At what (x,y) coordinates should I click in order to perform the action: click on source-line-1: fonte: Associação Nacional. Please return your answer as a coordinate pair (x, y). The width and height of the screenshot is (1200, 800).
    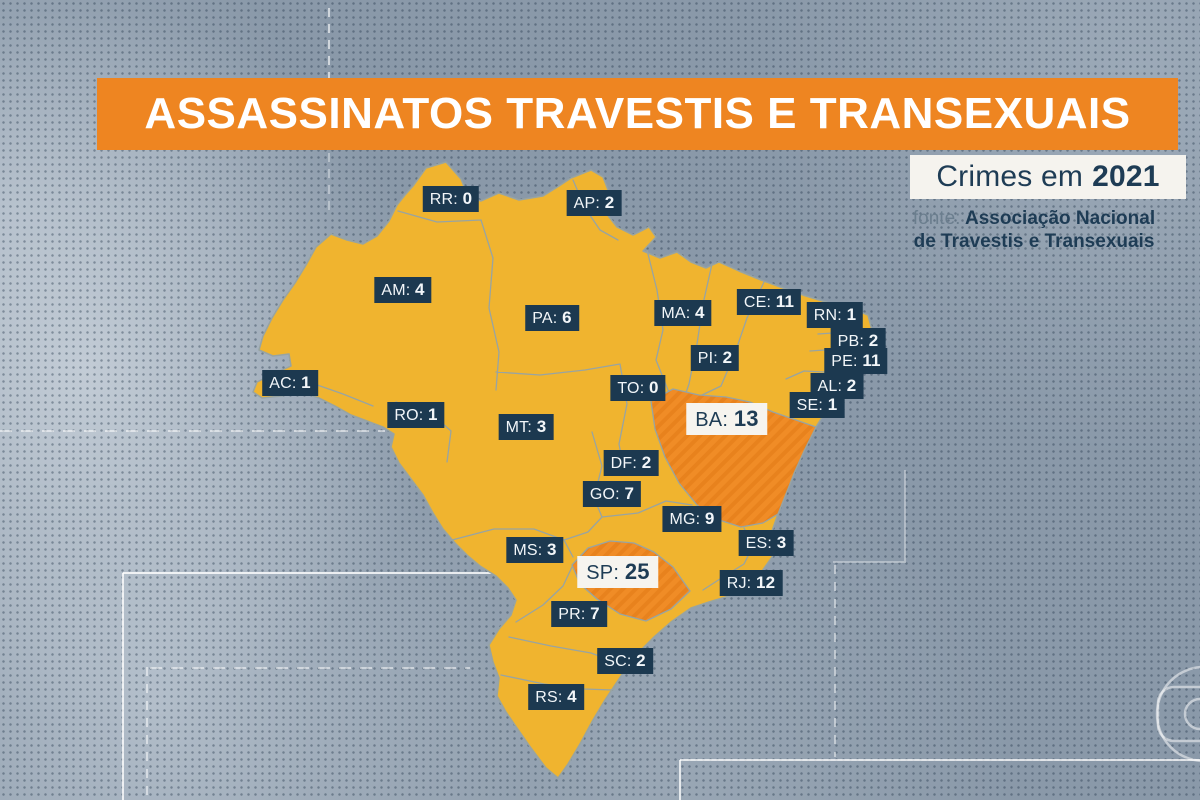
    Looking at the image, I should click on (1034, 218).